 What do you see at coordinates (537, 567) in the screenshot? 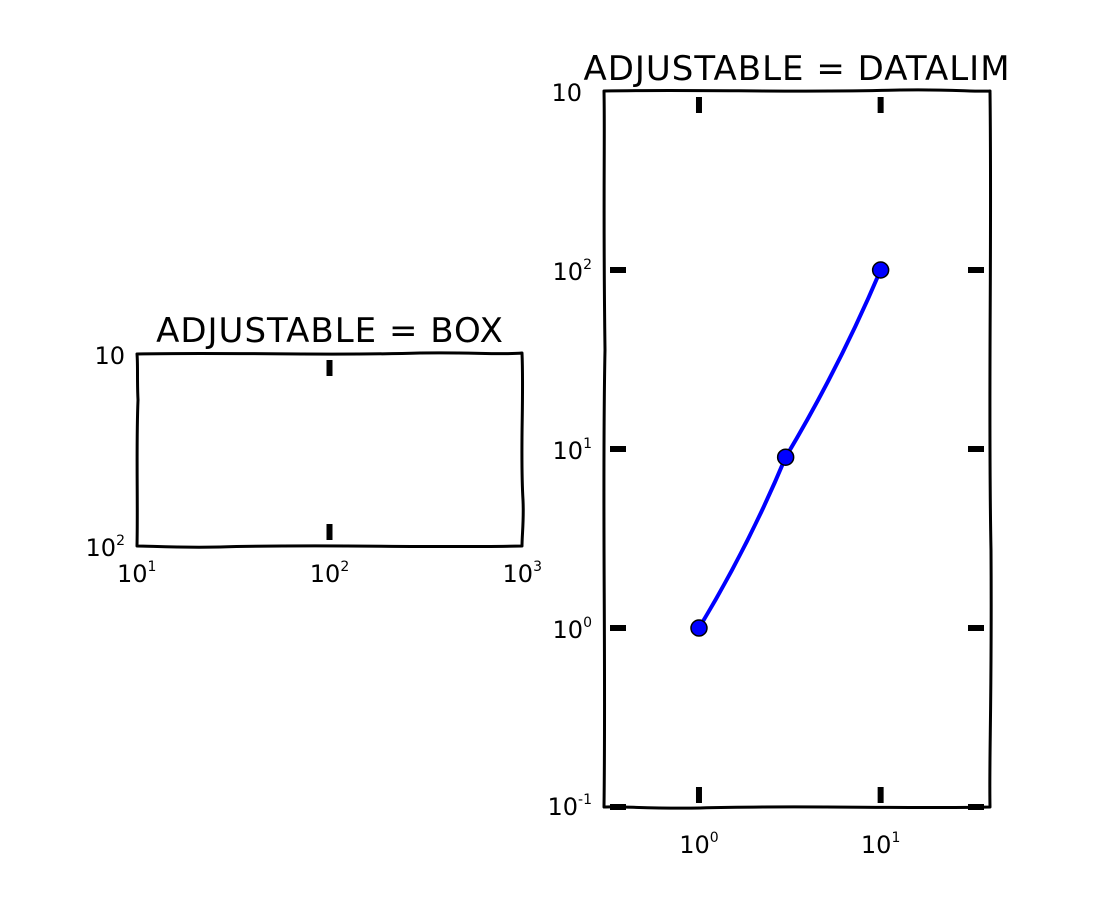
I see `x-tick-label-exponent: 3` at bounding box center [537, 567].